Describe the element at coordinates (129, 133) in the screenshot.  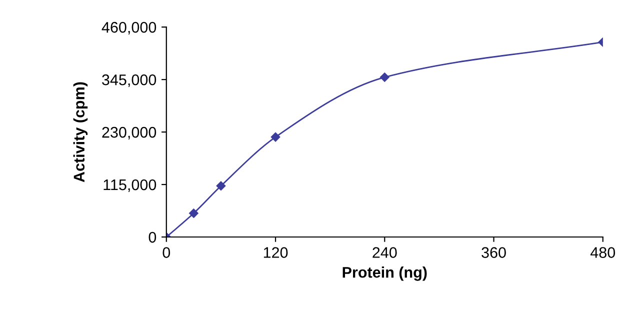
I see `y-tick-label: 230,000` at that location.